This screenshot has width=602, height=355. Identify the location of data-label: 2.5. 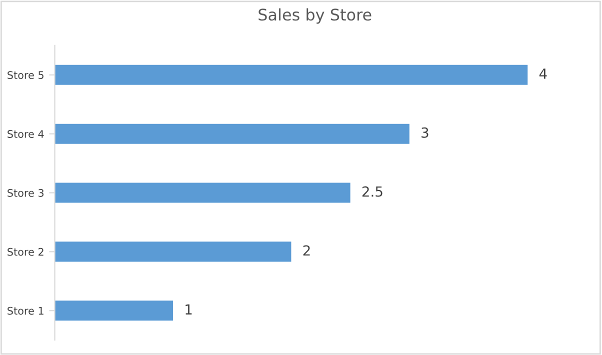
(372, 191).